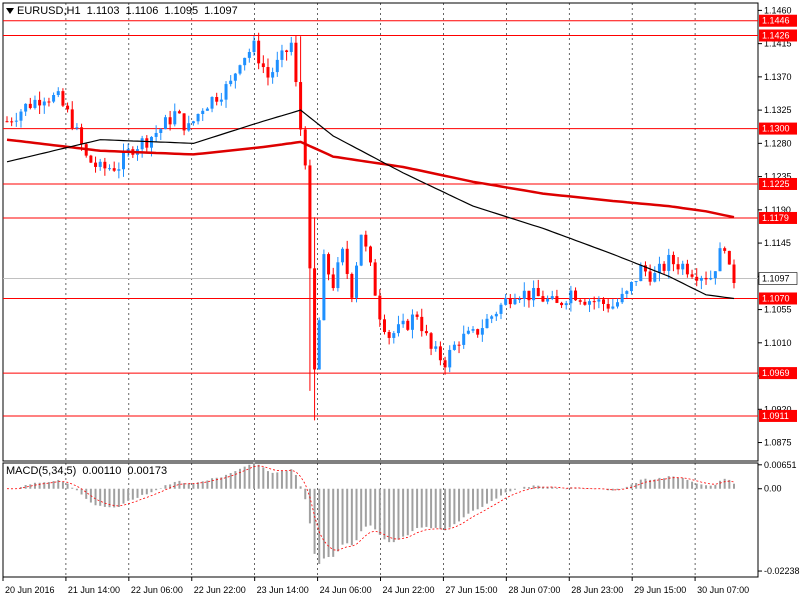 This screenshot has height=600, width=800. I want to click on time-axis-label: 21 Jun 14:00, so click(94, 590).